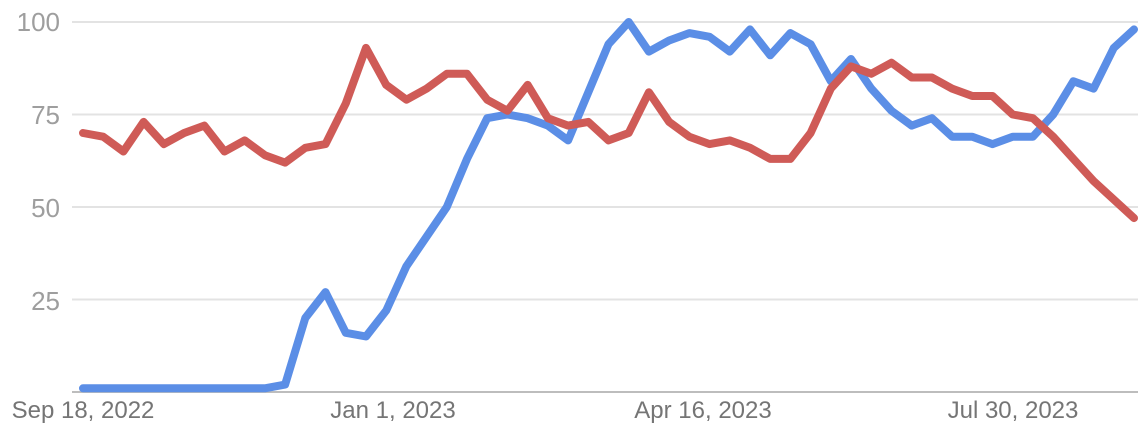 Image resolution: width=1138 pixels, height=426 pixels. I want to click on x-tick-label-jan-1-2023: Jan 1, 2023, so click(392, 410).